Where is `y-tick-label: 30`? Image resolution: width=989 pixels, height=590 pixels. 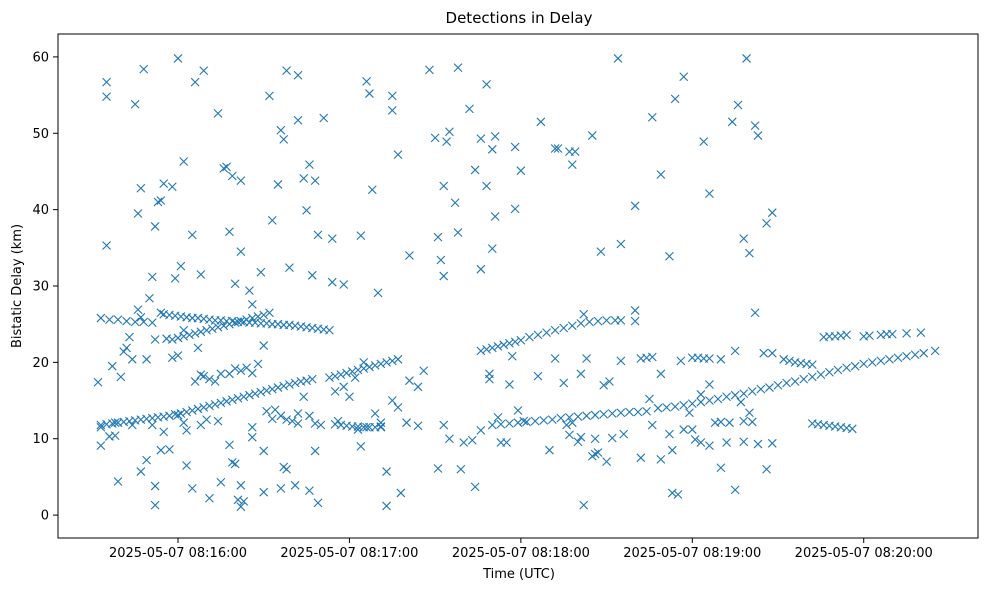 y-tick-label: 30 is located at coordinates (40, 287).